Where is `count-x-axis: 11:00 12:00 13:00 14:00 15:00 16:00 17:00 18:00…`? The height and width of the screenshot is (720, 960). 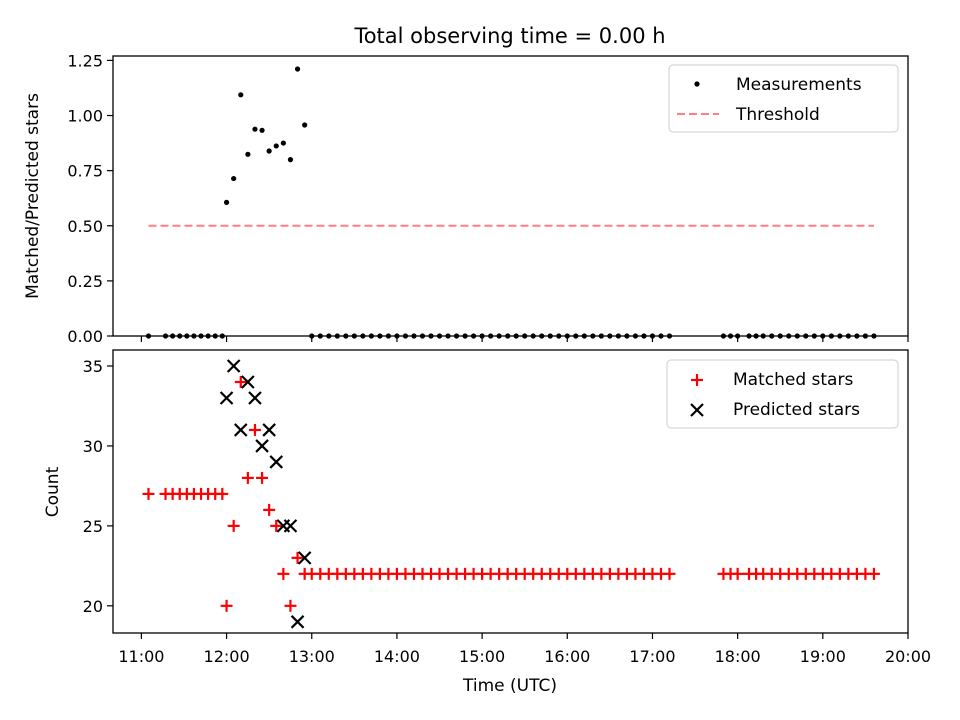
count-x-axis: 11:00 12:00 13:00 14:00 15:00 16:00 17:00 18:00… is located at coordinates (524, 649).